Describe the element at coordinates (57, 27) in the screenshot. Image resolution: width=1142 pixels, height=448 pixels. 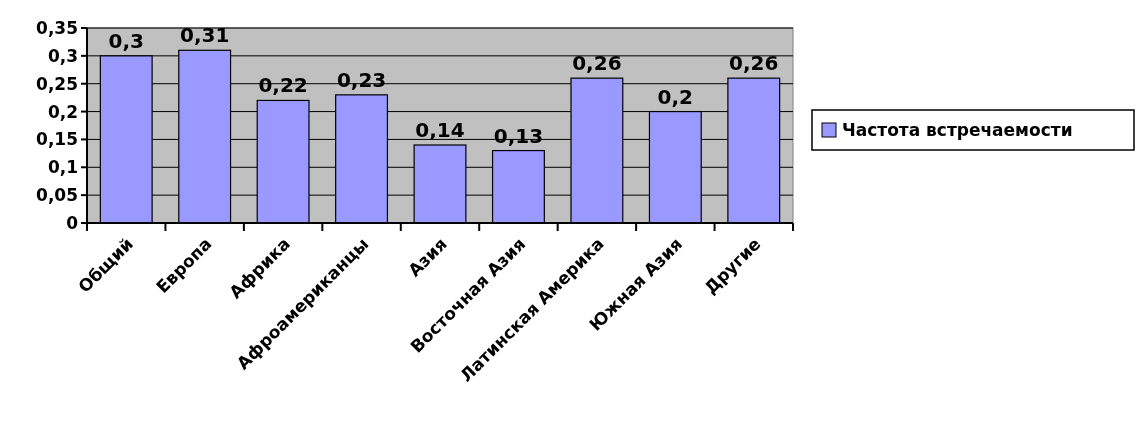
I see `y-tick-label: 0,35` at that location.